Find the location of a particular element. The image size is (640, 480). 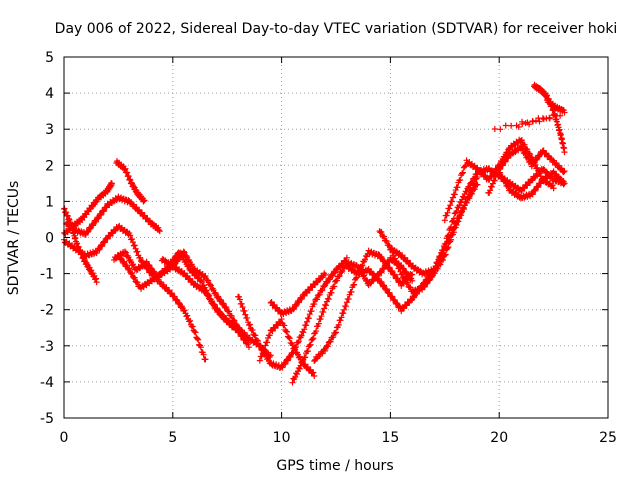

y-tick-label: -5 is located at coordinates (47, 419).